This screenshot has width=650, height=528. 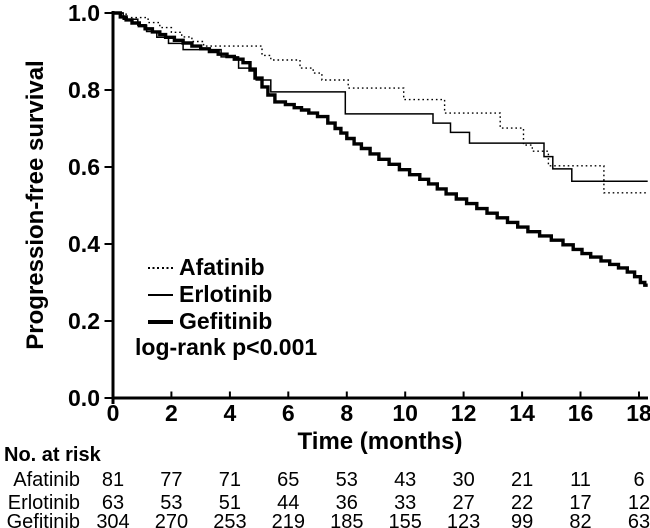 What do you see at coordinates (171, 480) in the screenshot?
I see `risk-value: 77` at bounding box center [171, 480].